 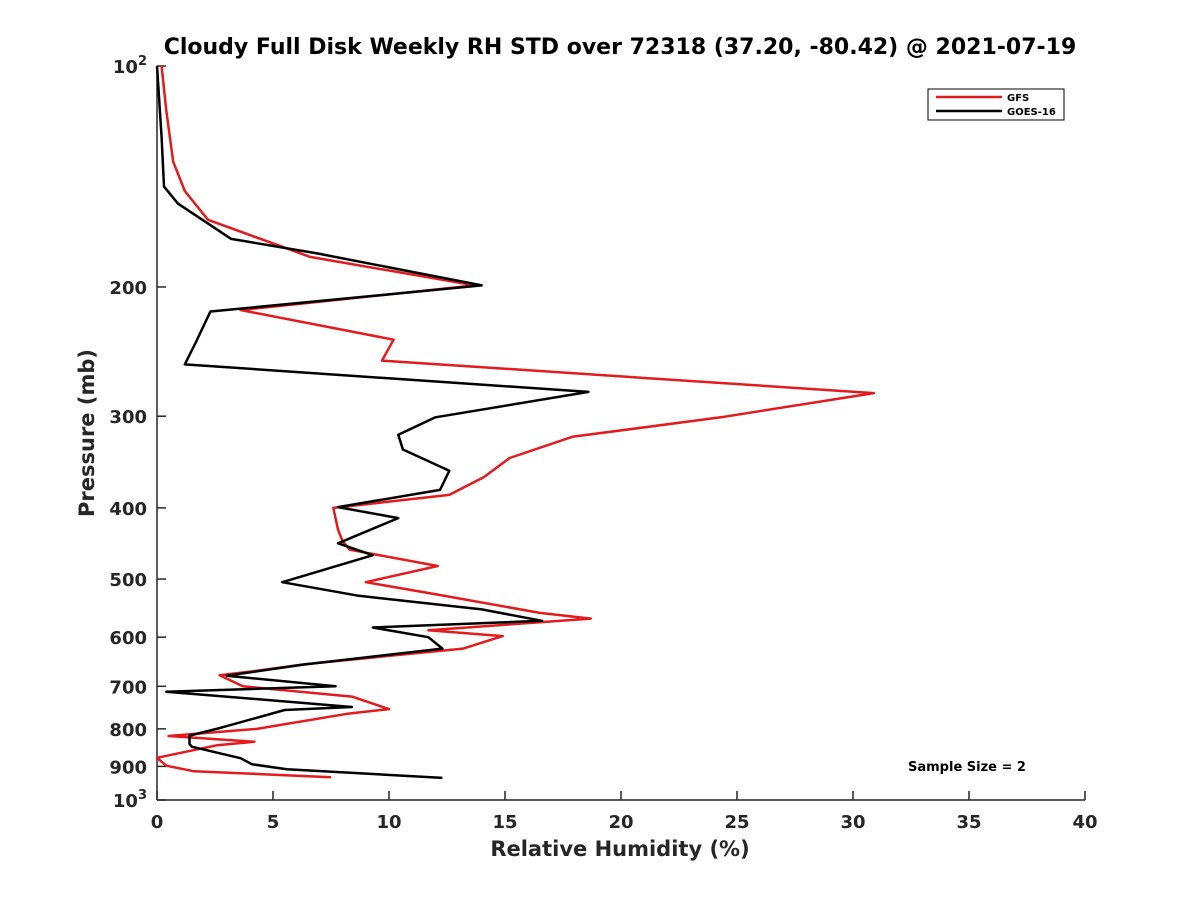 What do you see at coordinates (968, 822) in the screenshot?
I see `x-tick-label: 35` at bounding box center [968, 822].